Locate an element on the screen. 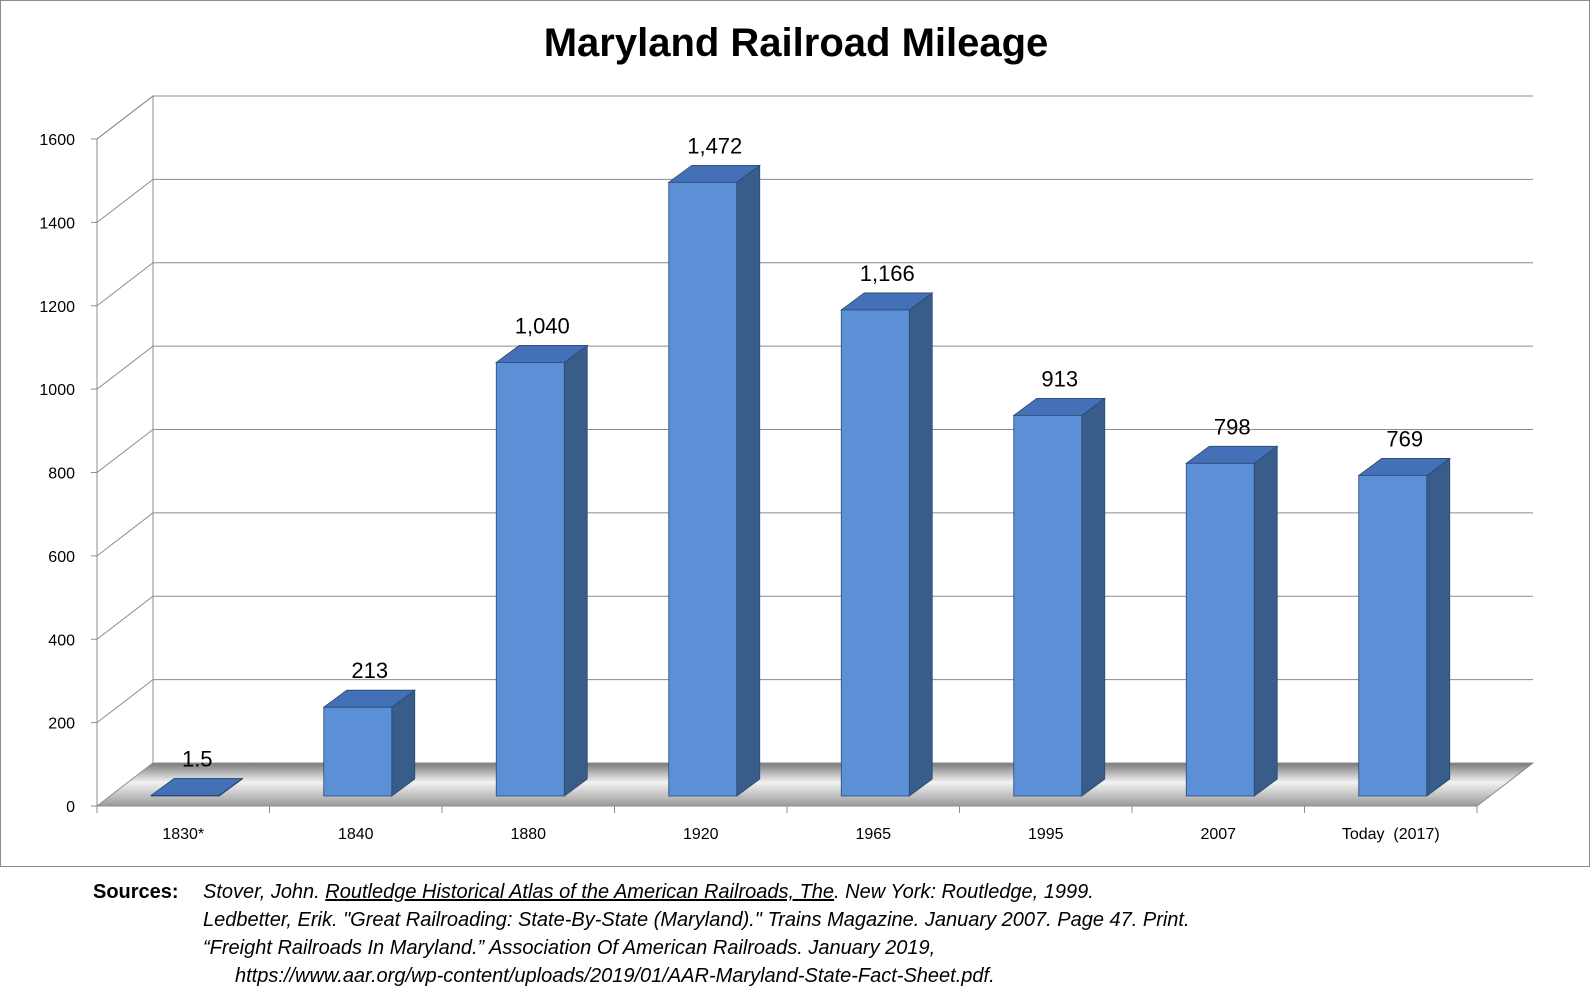 The width and height of the screenshot is (1592, 1000). x-tick-label: 1965 is located at coordinates (873, 834).